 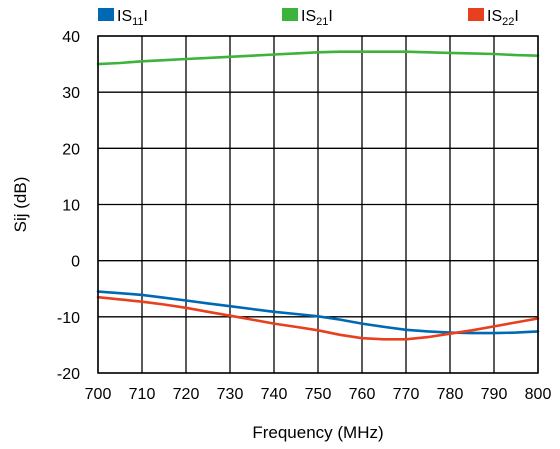 What do you see at coordinates (274, 394) in the screenshot?
I see `x-tick-label: 740` at bounding box center [274, 394].